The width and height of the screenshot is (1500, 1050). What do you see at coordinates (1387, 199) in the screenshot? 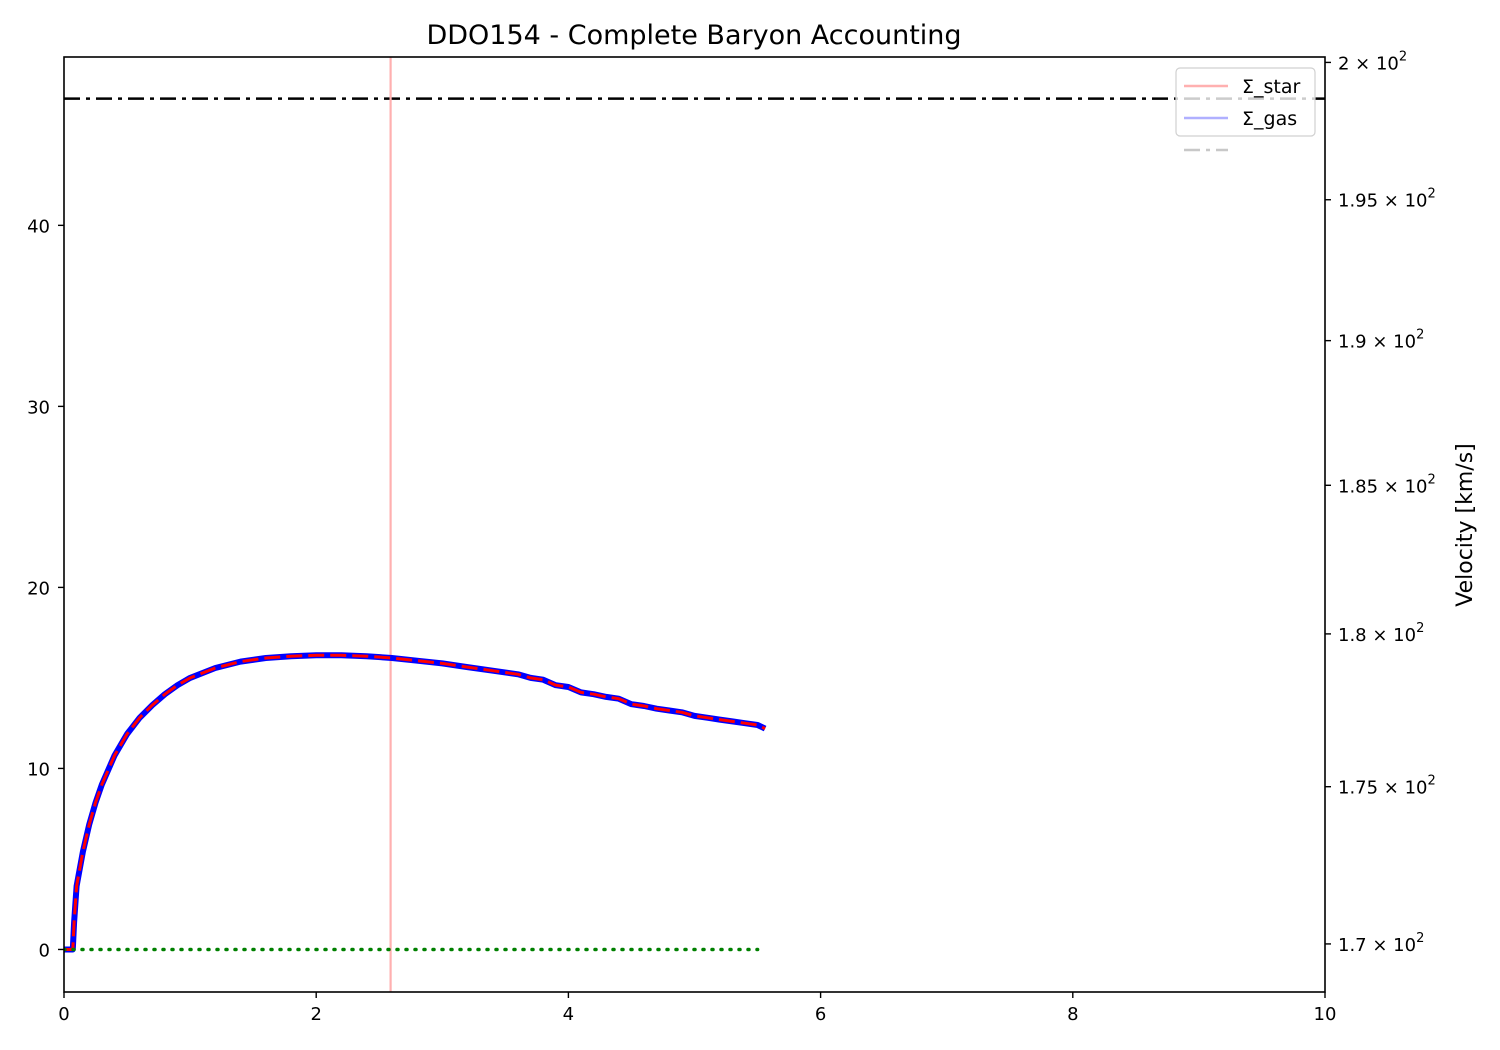
I see `y-right-tick-label: 1.95 × 10²` at bounding box center [1387, 199].